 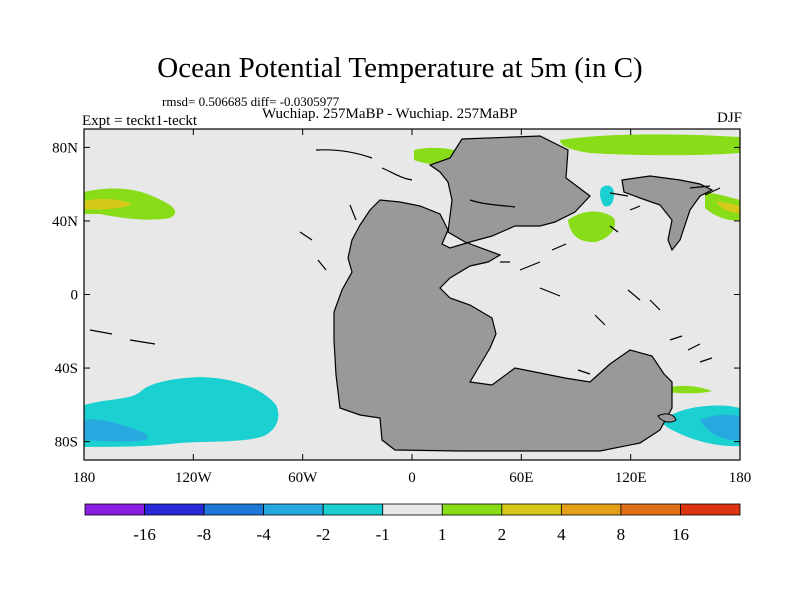 I want to click on y-tick-label: 80S, so click(x=66, y=443).